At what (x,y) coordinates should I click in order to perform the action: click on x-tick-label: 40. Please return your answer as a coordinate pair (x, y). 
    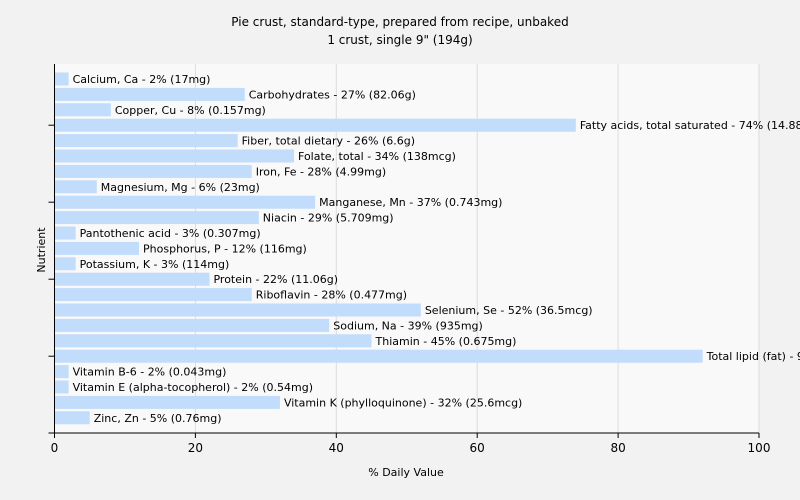
    Looking at the image, I should click on (336, 448).